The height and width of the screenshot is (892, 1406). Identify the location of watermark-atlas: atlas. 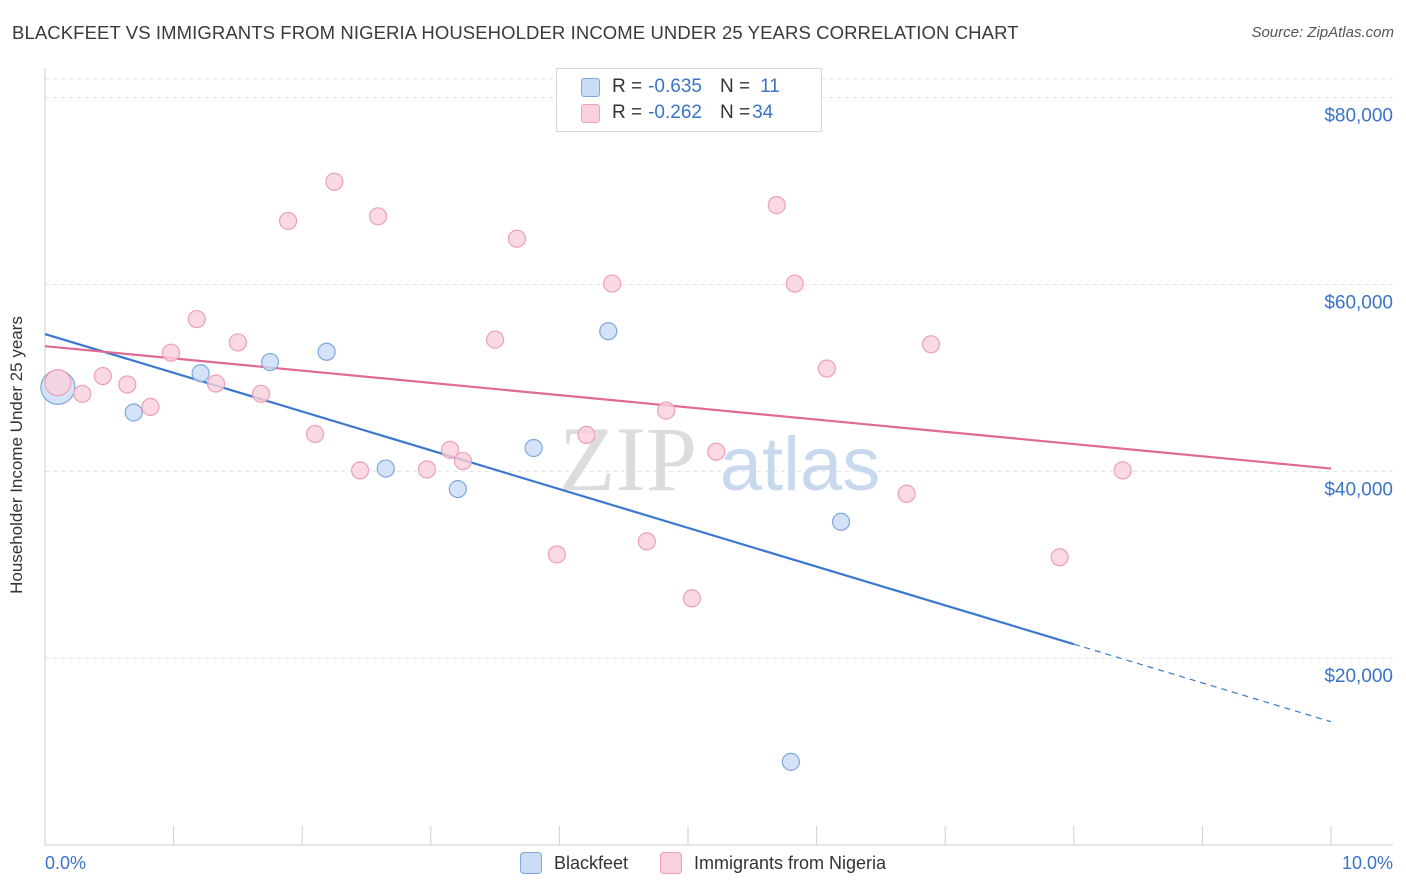
(800, 464).